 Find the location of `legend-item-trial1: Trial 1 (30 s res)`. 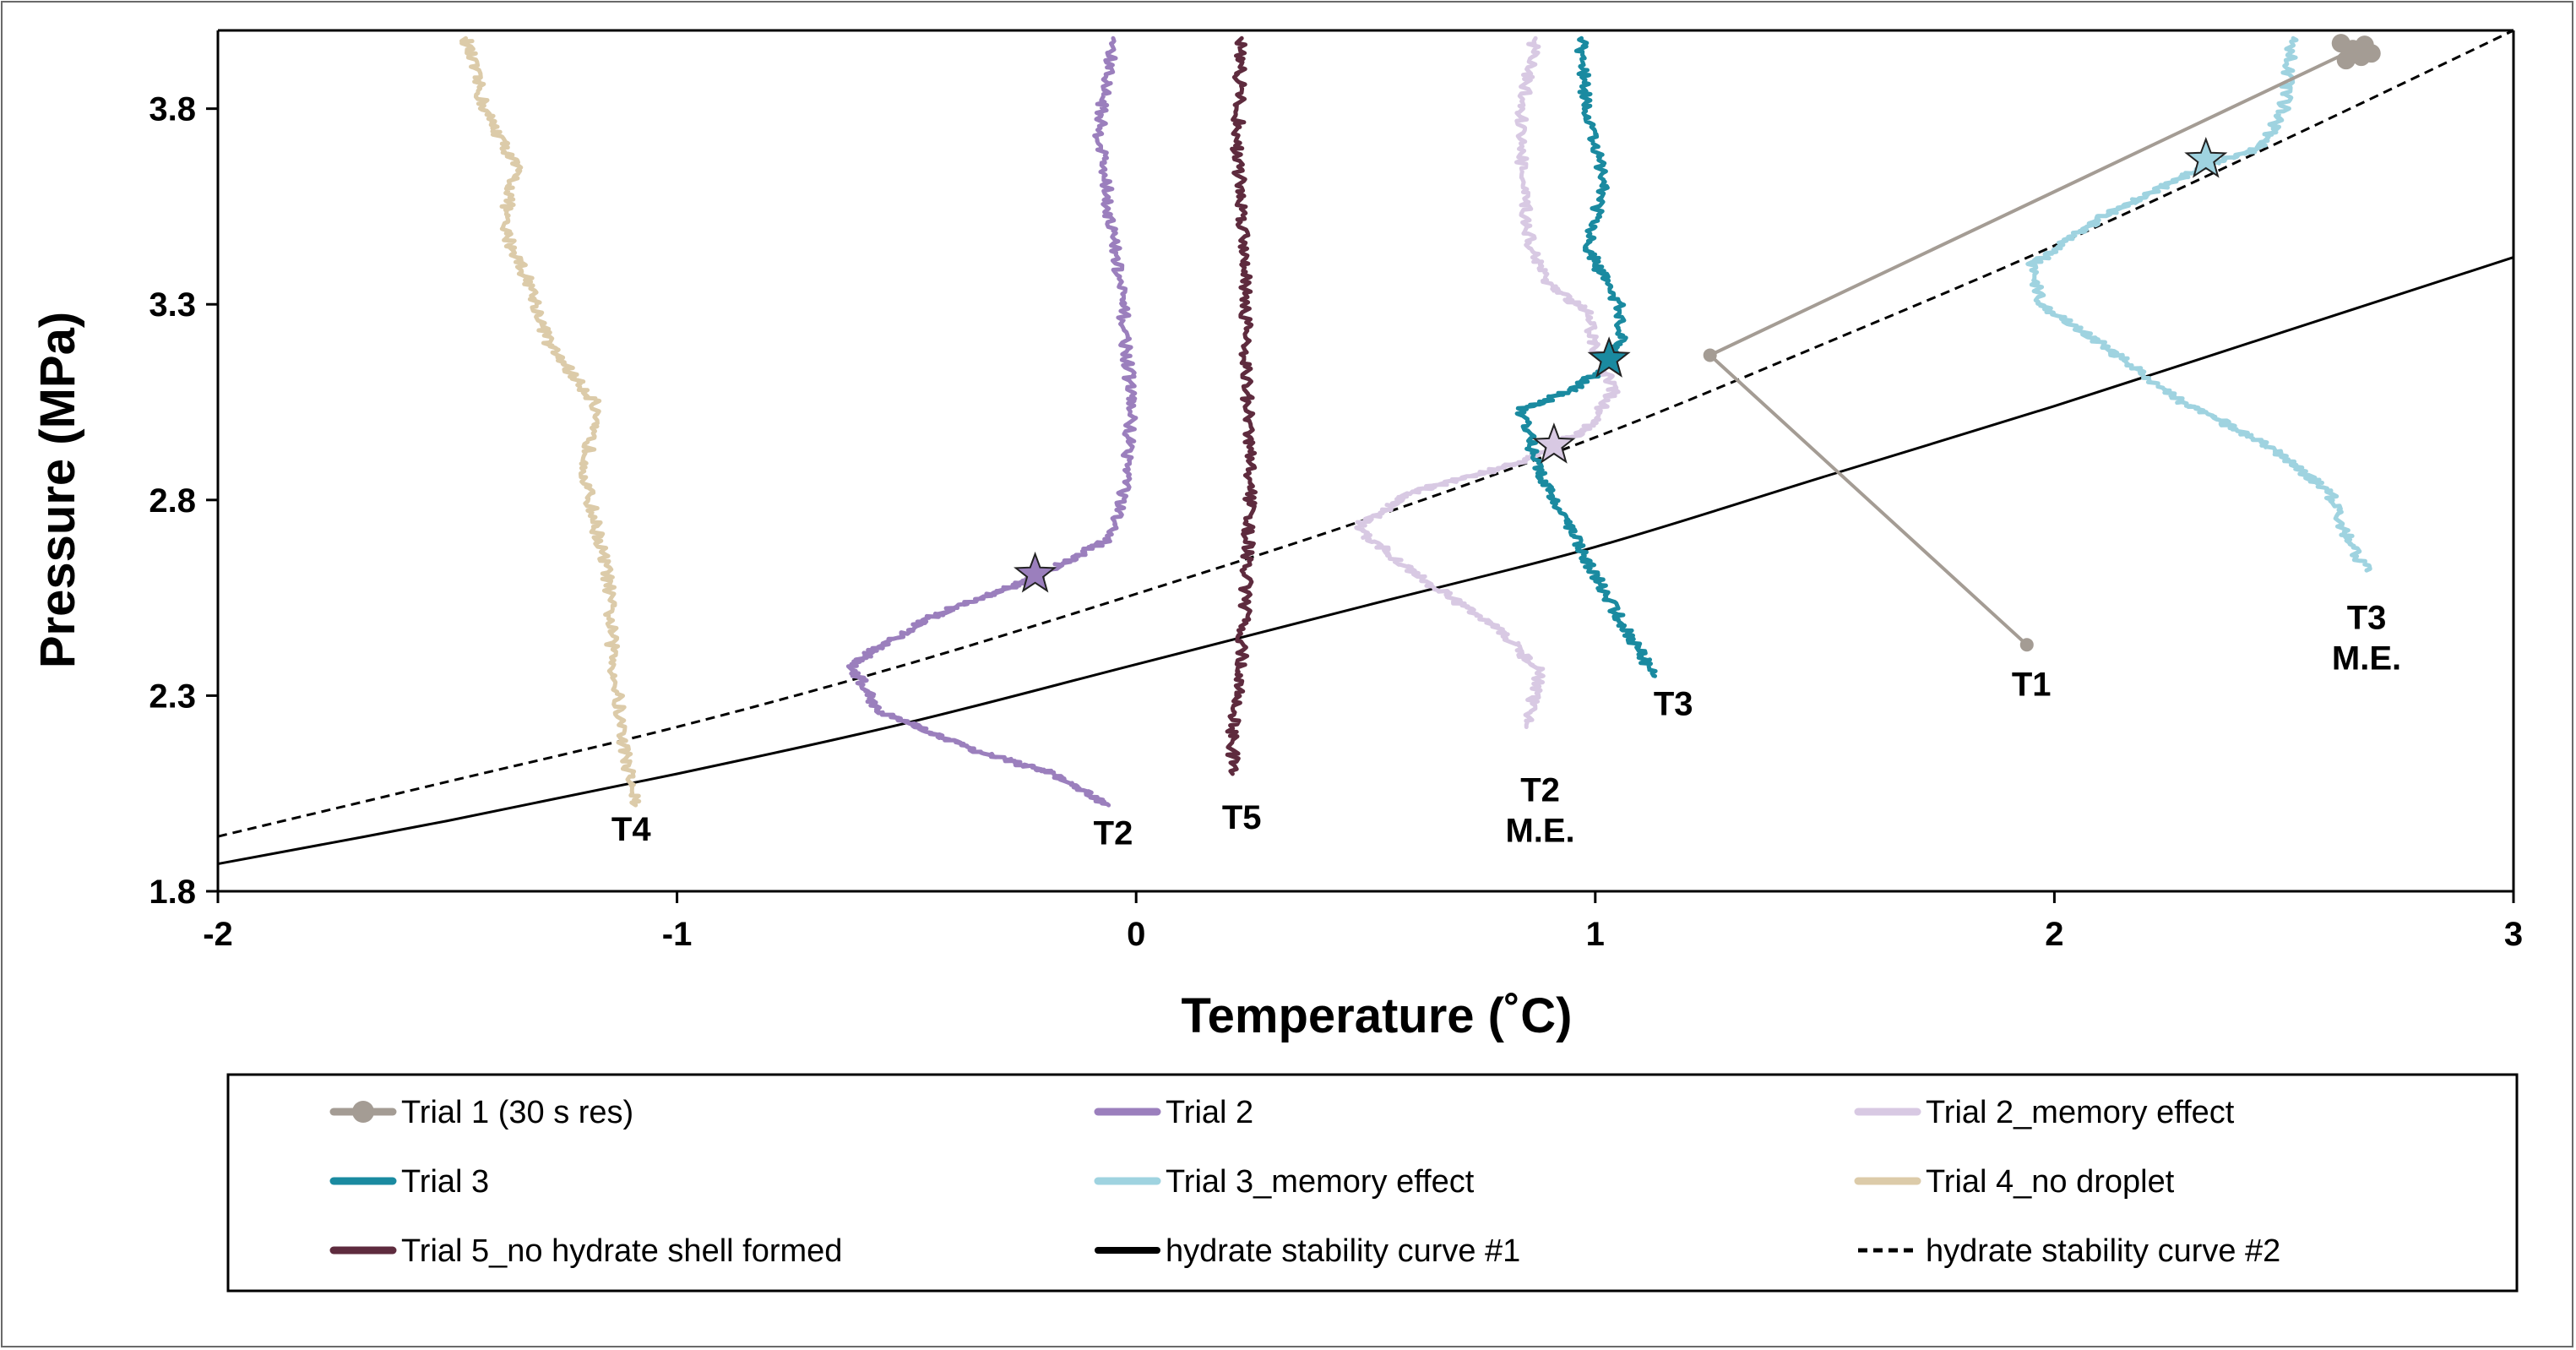

legend-item-trial1: Trial 1 (30 s res) is located at coordinates (481, 1112).